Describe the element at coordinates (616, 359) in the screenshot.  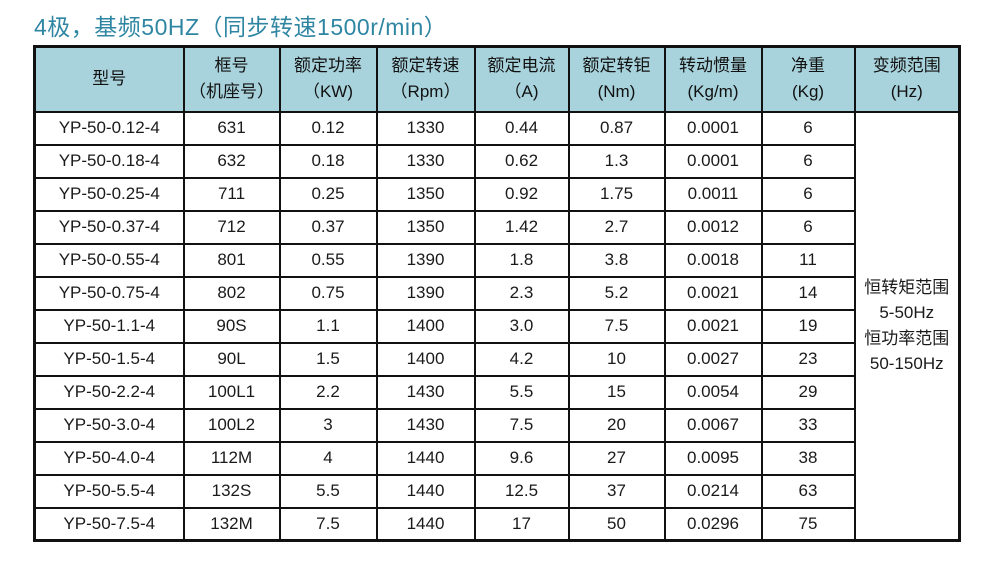
I see `table-cell: 10` at that location.